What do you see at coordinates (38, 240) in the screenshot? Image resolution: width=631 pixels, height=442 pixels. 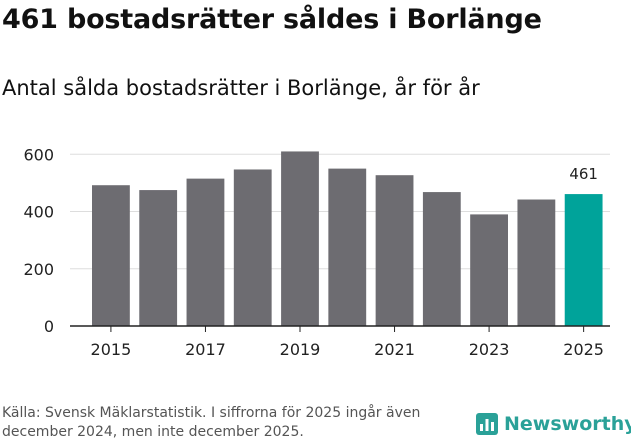 I see `y-axis-tick-labels: 0 200 400 600` at bounding box center [38, 240].